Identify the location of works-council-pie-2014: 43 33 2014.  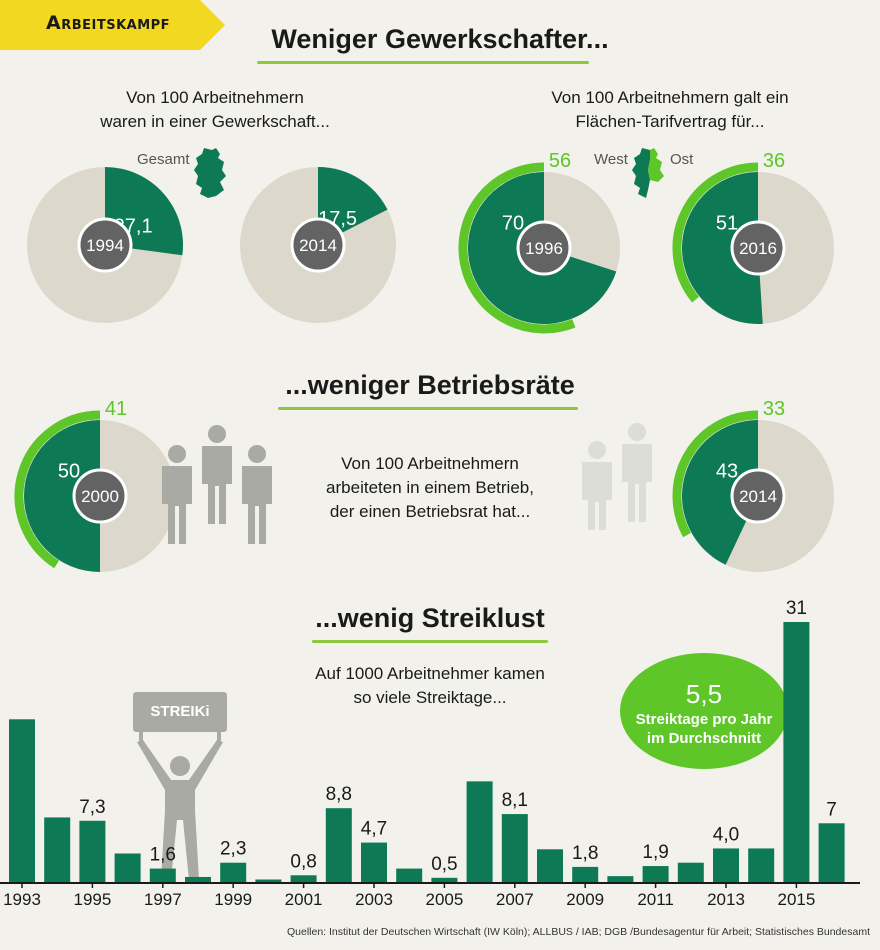
(753, 485).